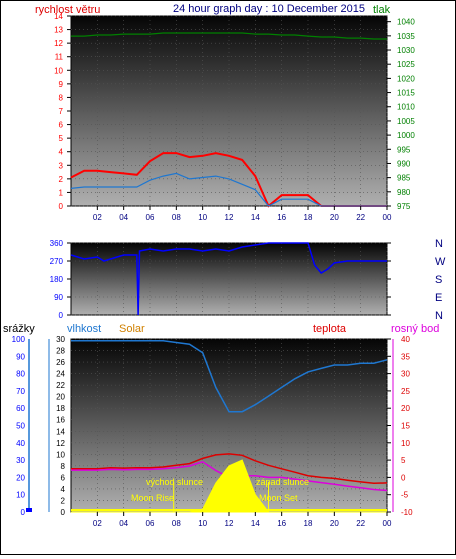 This screenshot has width=456, height=559. What do you see at coordinates (229, 469) in the screenshot?
I see `series-line-temperature` at bounding box center [229, 469].